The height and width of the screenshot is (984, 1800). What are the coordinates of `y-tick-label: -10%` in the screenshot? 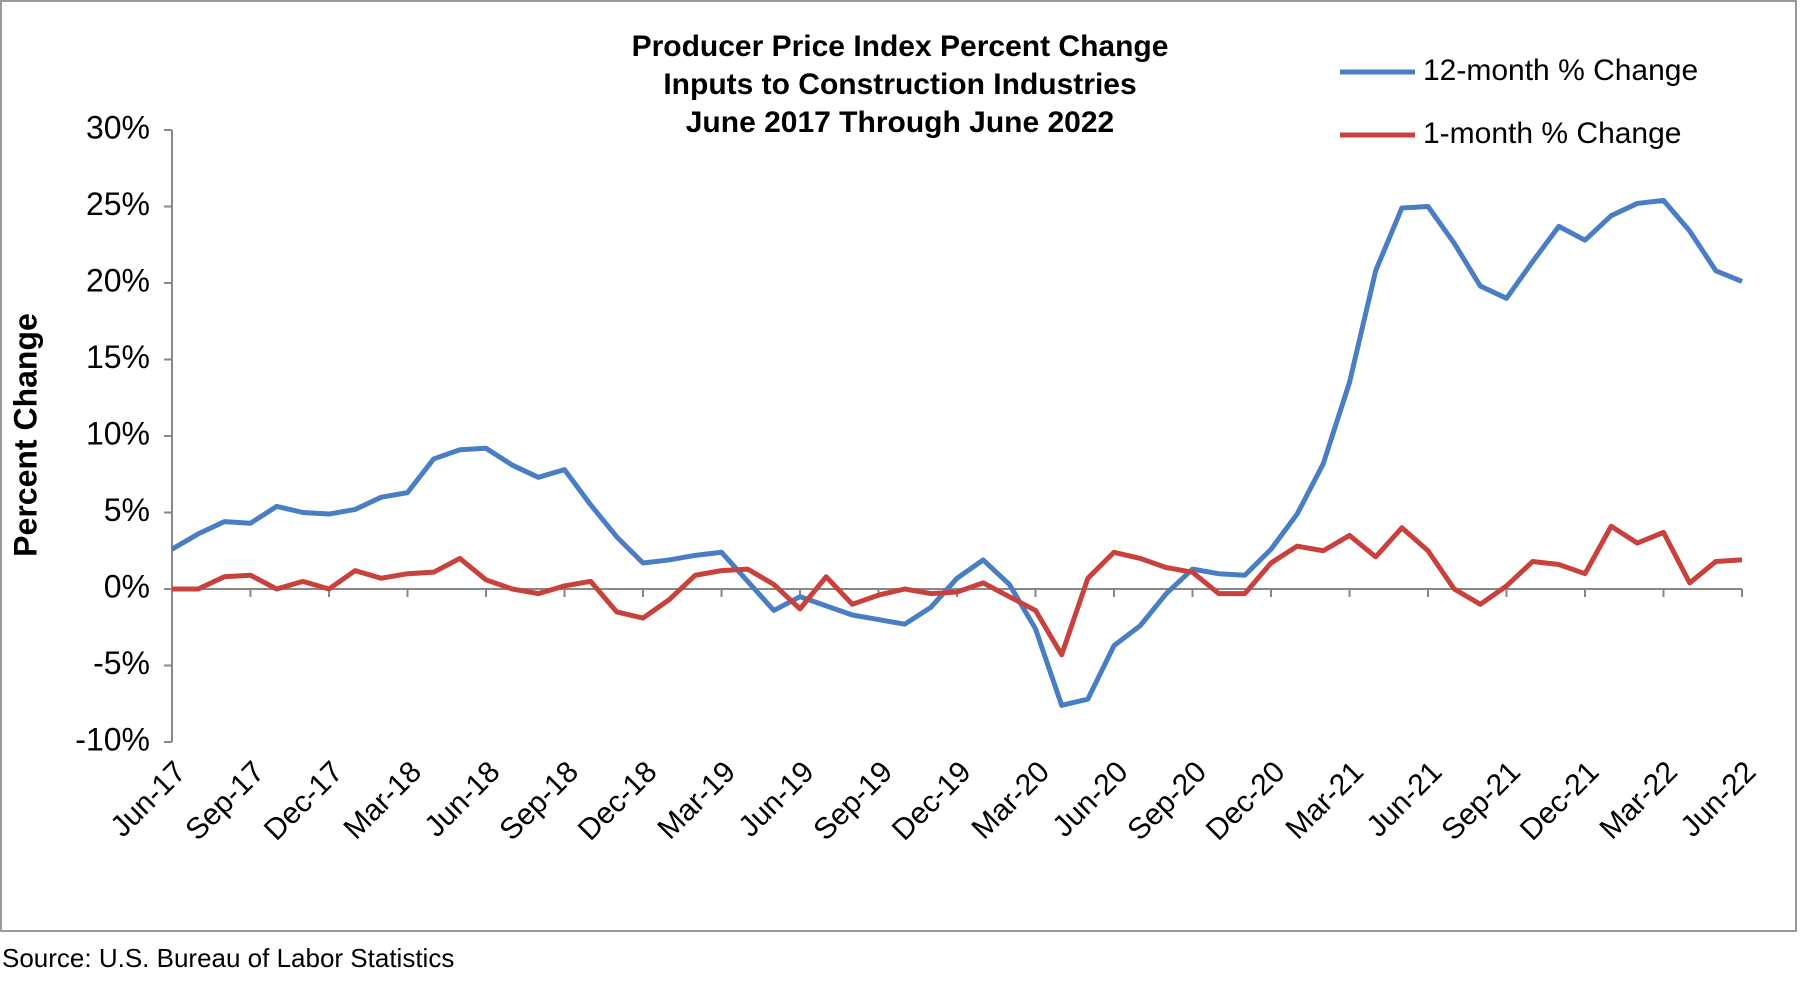 It's located at (112, 739).